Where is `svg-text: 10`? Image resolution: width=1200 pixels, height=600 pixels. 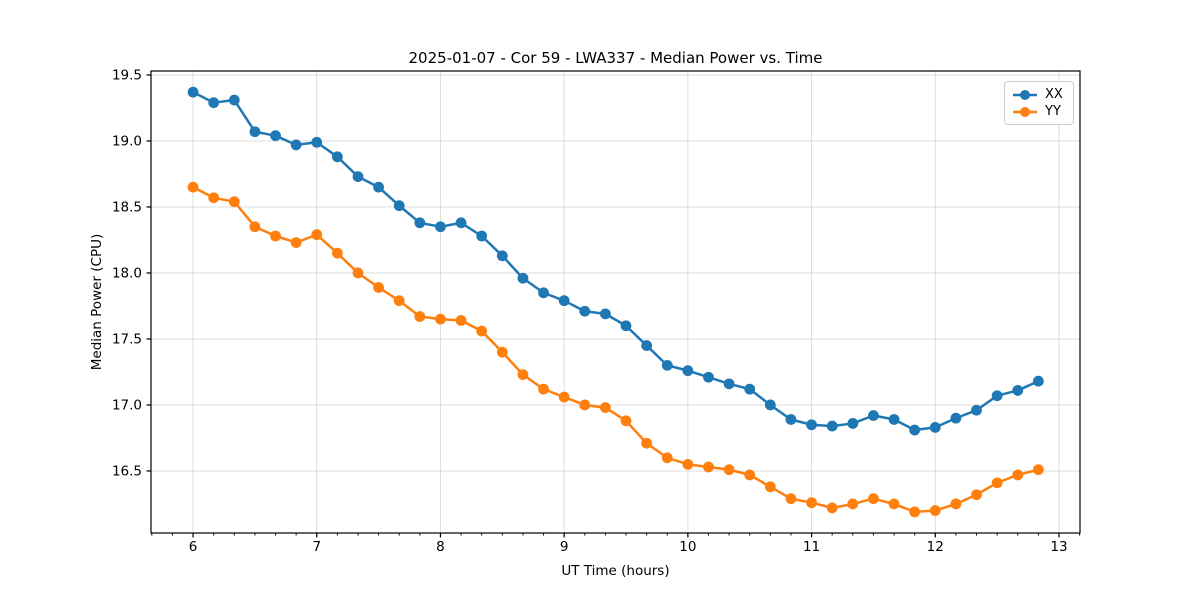
svg-text: 10 is located at coordinates (687, 547).